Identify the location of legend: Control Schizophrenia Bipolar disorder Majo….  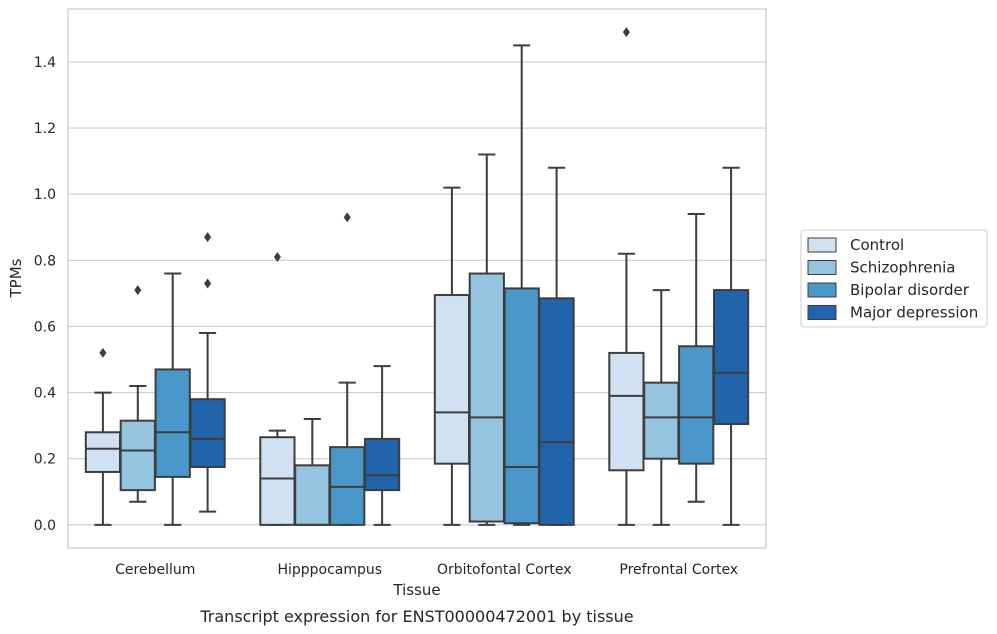
(894, 278).